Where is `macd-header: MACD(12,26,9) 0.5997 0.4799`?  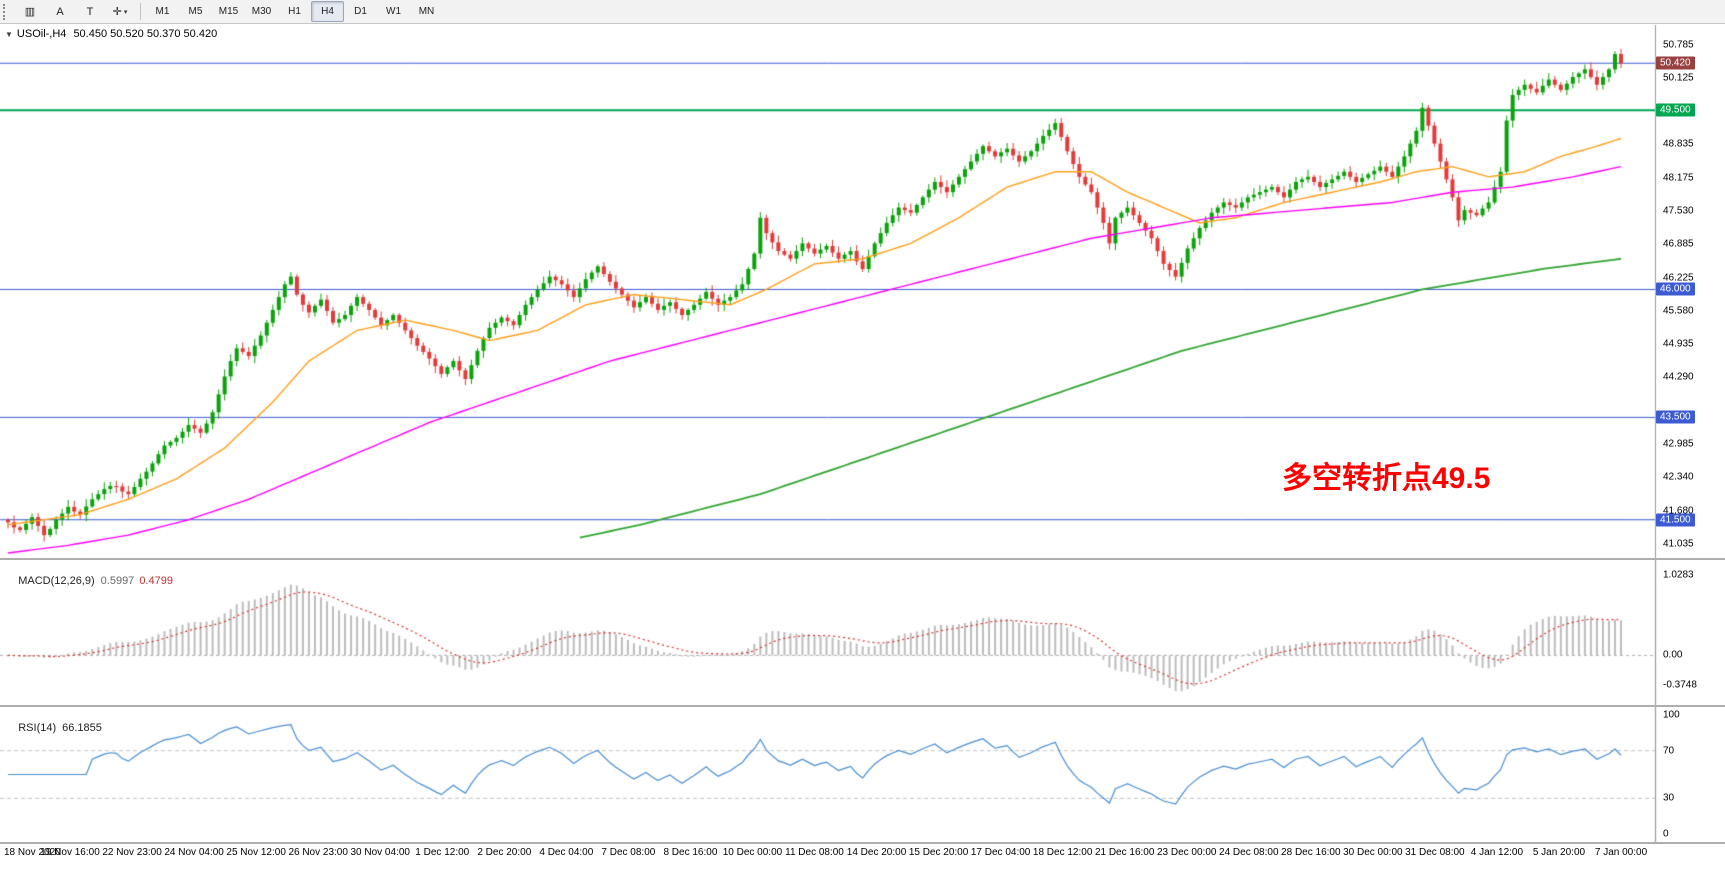
macd-header: MACD(12,26,9) 0.5997 0.4799 is located at coordinates (89, 581).